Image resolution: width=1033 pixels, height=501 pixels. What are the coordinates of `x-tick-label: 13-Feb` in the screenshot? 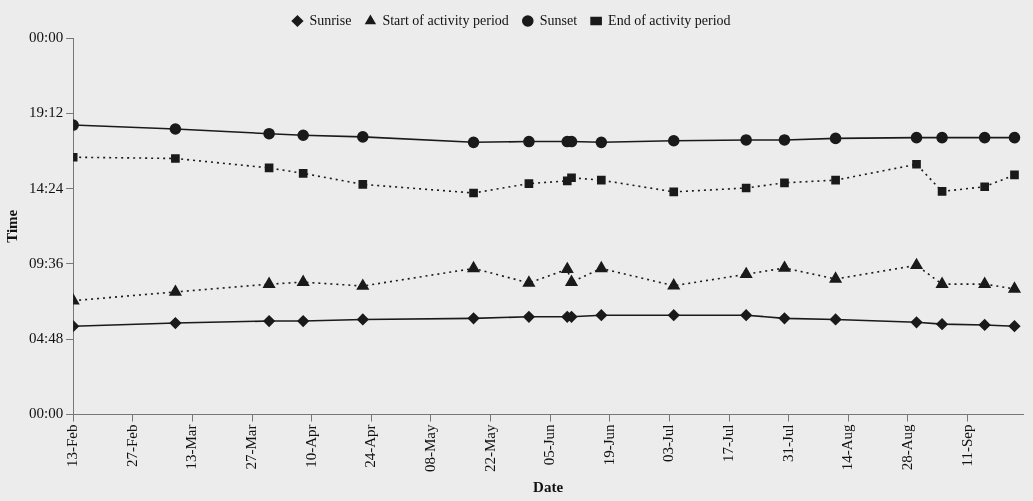 It's located at (72, 446).